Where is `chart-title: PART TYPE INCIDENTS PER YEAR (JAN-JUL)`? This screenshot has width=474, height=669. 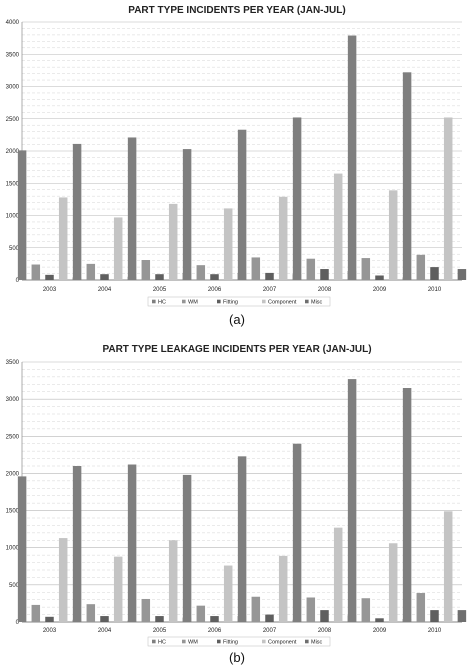
chart-title: PART TYPE INCIDENTS PER YEAR (JAN-JUL) is located at coordinates (236, 10).